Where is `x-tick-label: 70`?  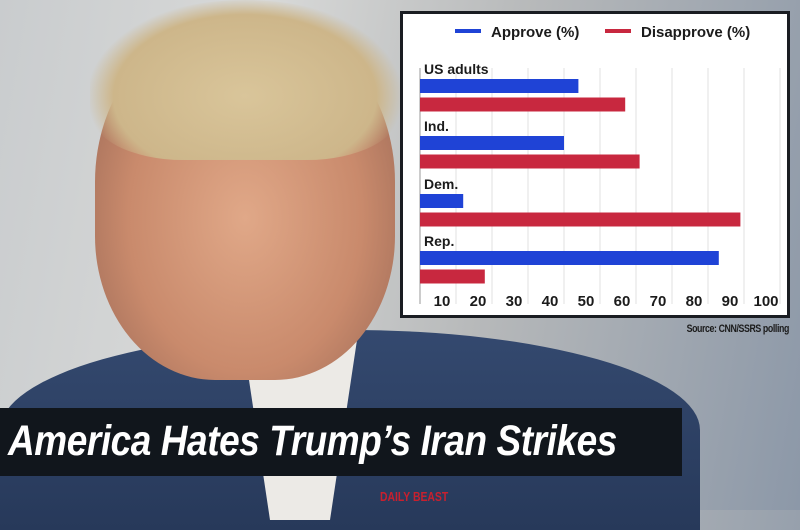 x-tick-label: 70 is located at coordinates (658, 301).